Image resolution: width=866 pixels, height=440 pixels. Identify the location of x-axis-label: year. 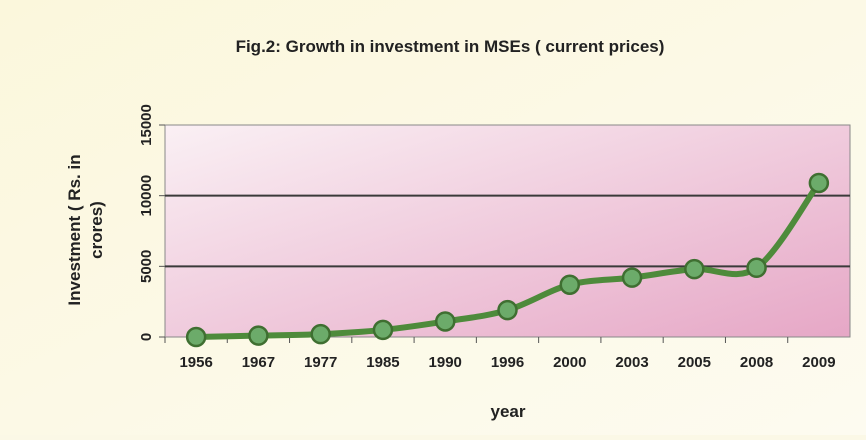
(508, 411).